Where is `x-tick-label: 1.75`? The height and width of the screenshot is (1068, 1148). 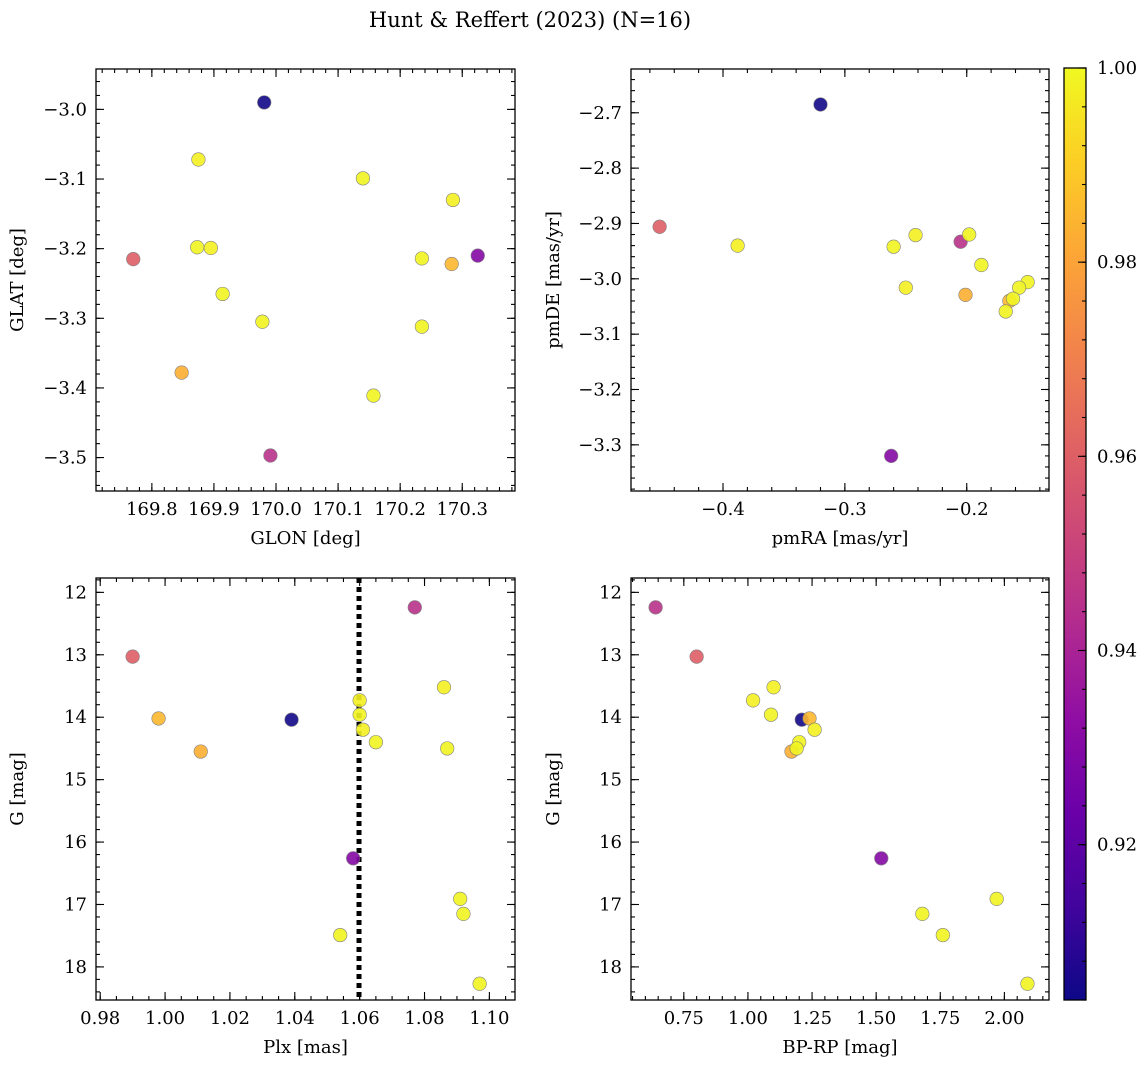 x-tick-label: 1.75 is located at coordinates (940, 1018).